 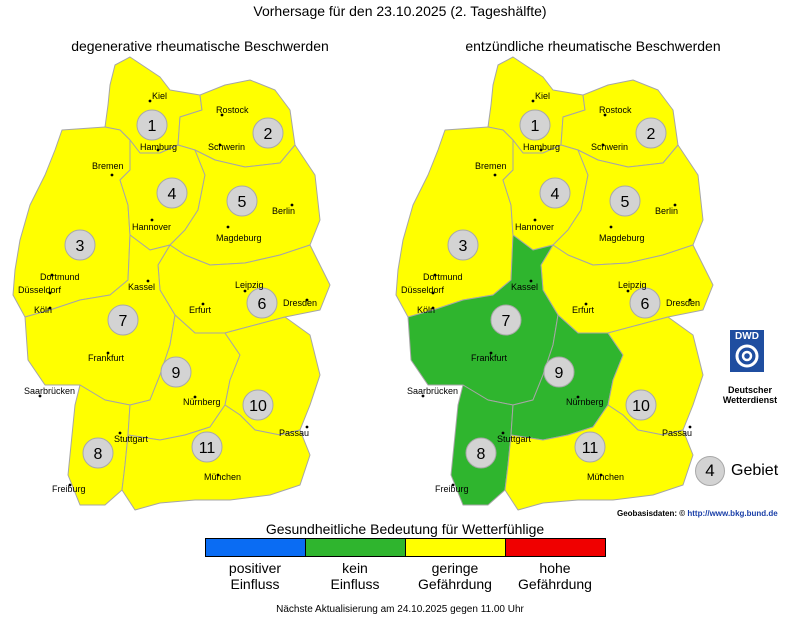 What do you see at coordinates (159, 96) in the screenshot?
I see `city-label: Kiel` at bounding box center [159, 96].